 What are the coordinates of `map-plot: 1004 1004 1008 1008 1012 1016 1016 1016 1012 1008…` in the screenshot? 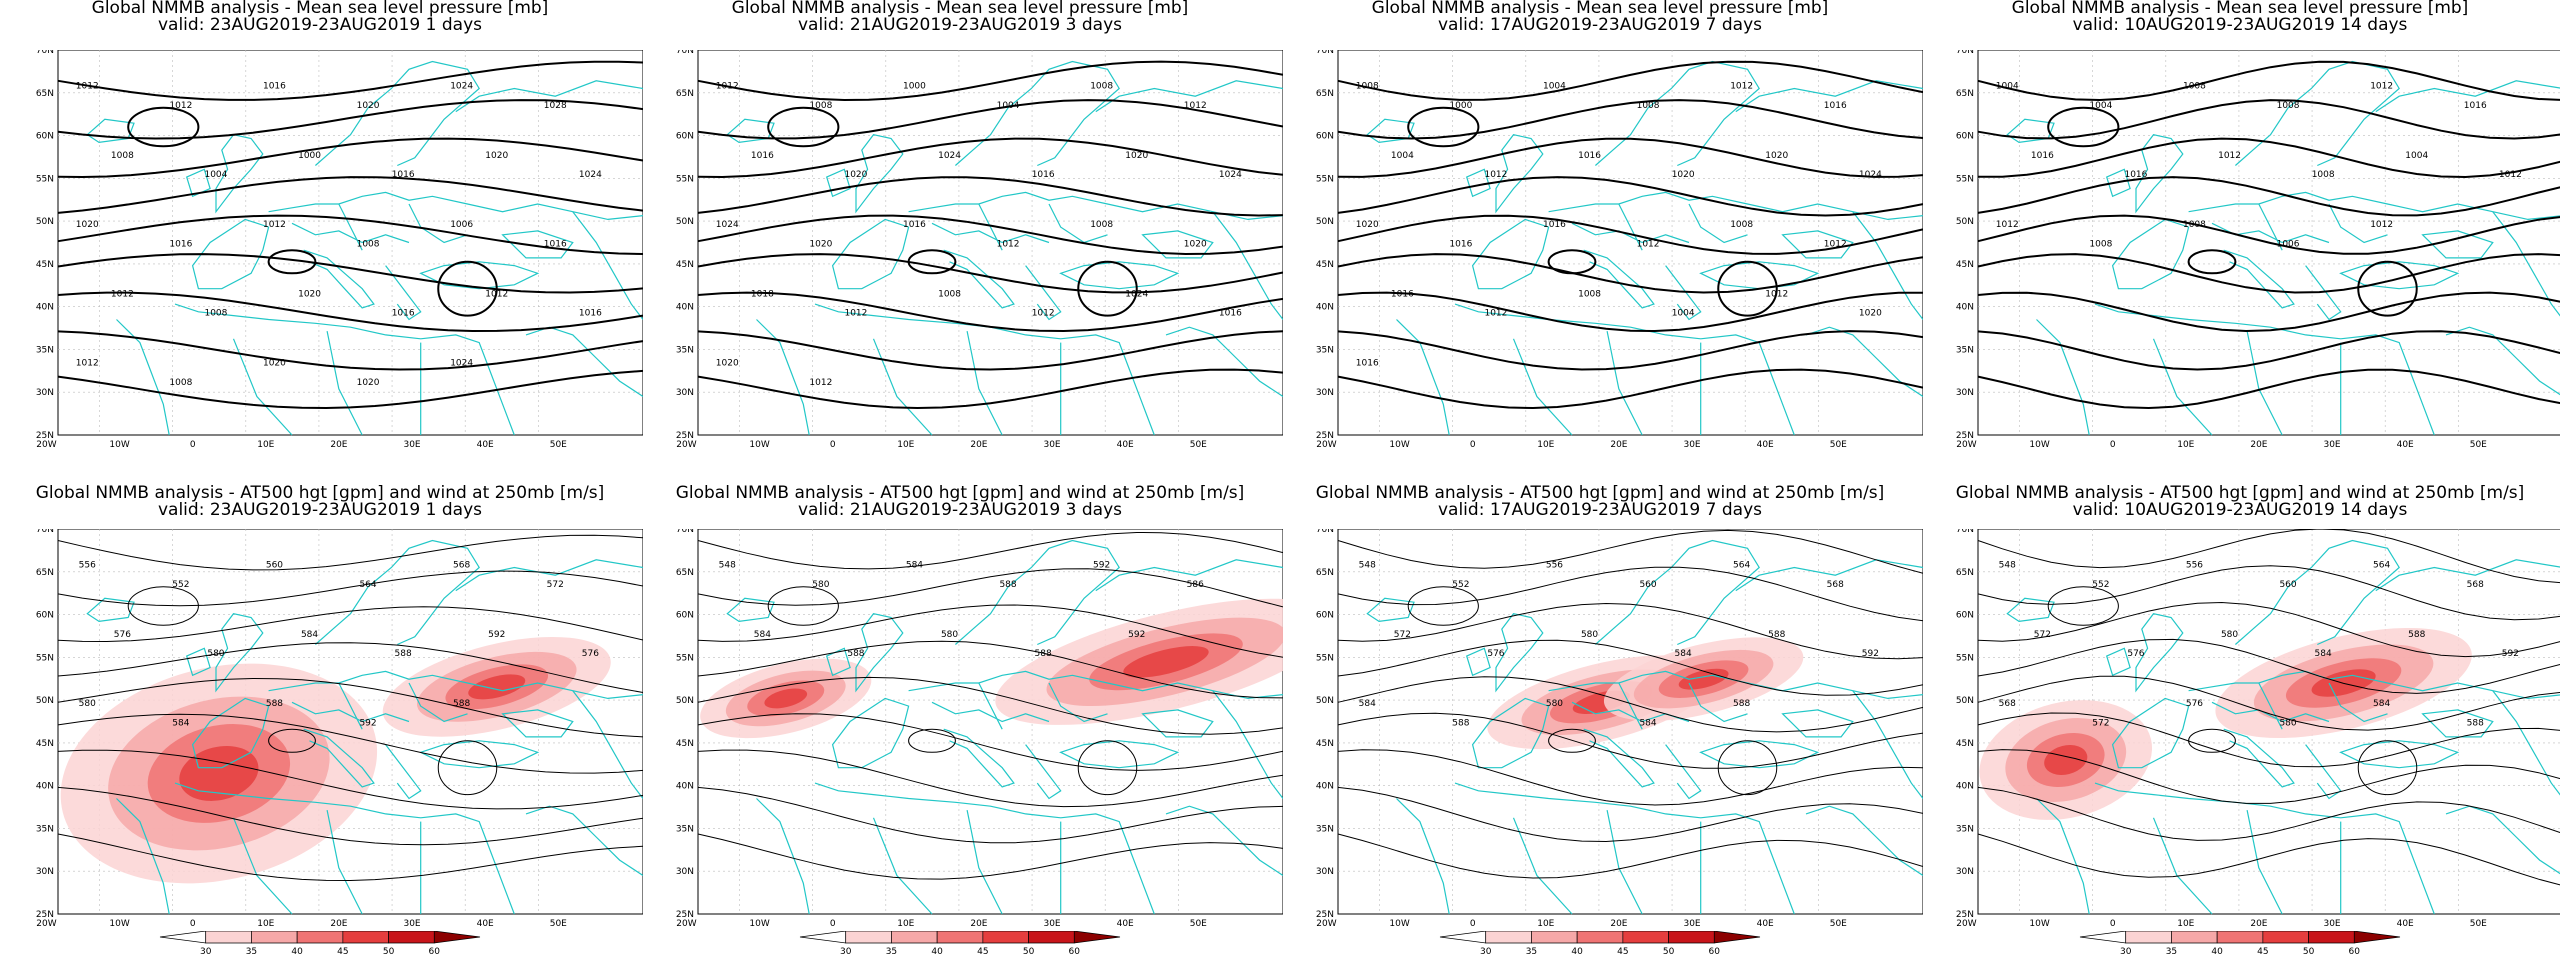 It's located at (2268, 243).